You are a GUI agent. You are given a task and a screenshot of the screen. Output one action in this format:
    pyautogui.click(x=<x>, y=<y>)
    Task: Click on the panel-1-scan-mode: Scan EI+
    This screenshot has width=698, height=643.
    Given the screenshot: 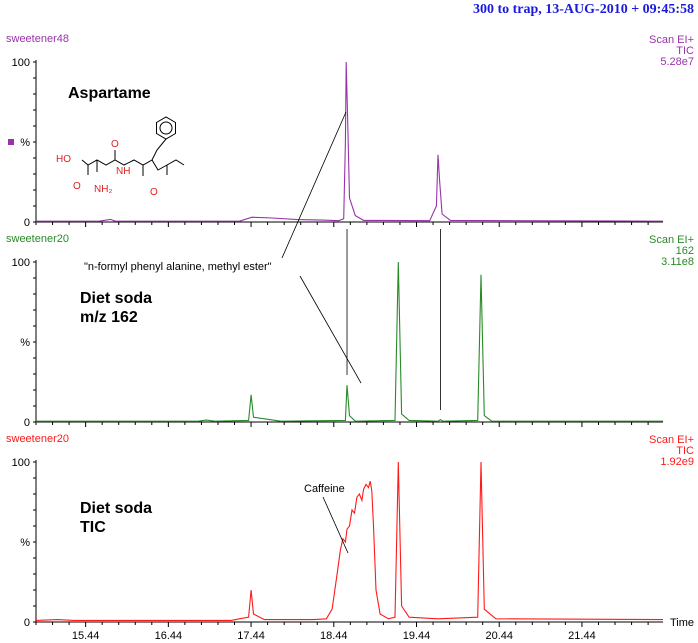 What is the action you would take?
    pyautogui.click(x=671, y=40)
    